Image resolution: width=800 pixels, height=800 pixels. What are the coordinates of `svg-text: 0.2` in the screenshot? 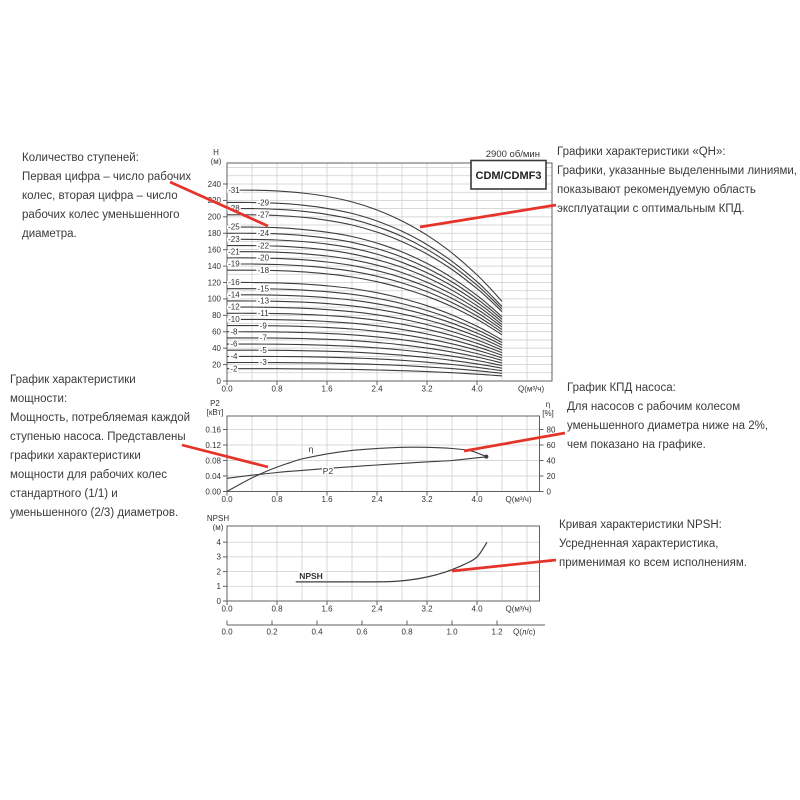 It's located at (272, 632).